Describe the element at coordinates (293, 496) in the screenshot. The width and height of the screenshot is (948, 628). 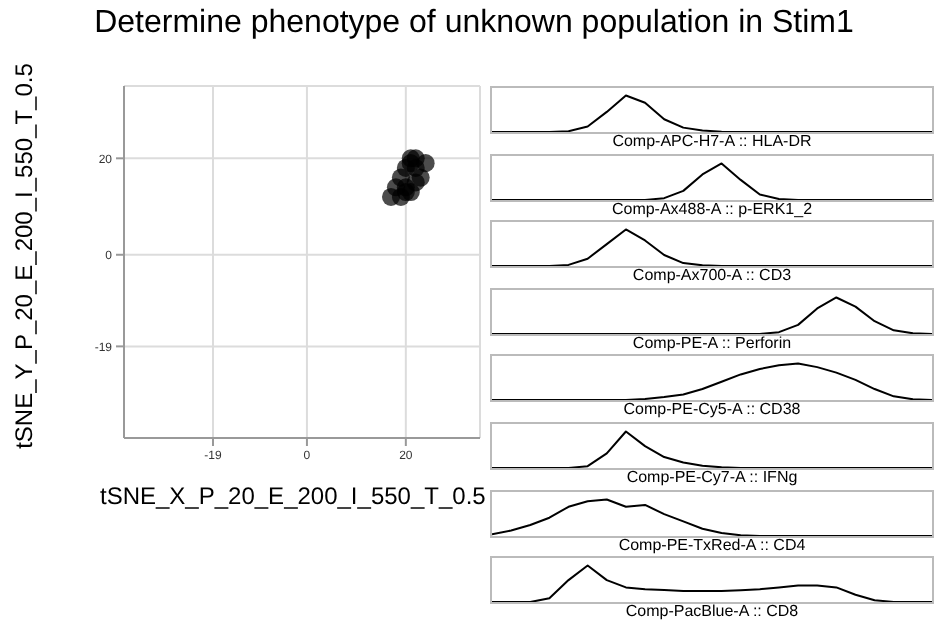
I see `x-axis-title: tSNE_X_P_20_E_200_I_550_T_0.5` at that location.